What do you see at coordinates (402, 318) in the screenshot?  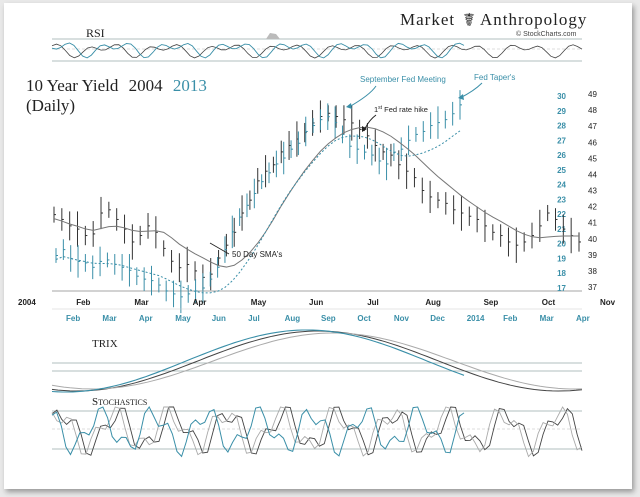 I see `x-tick-2013: Nov` at bounding box center [402, 318].